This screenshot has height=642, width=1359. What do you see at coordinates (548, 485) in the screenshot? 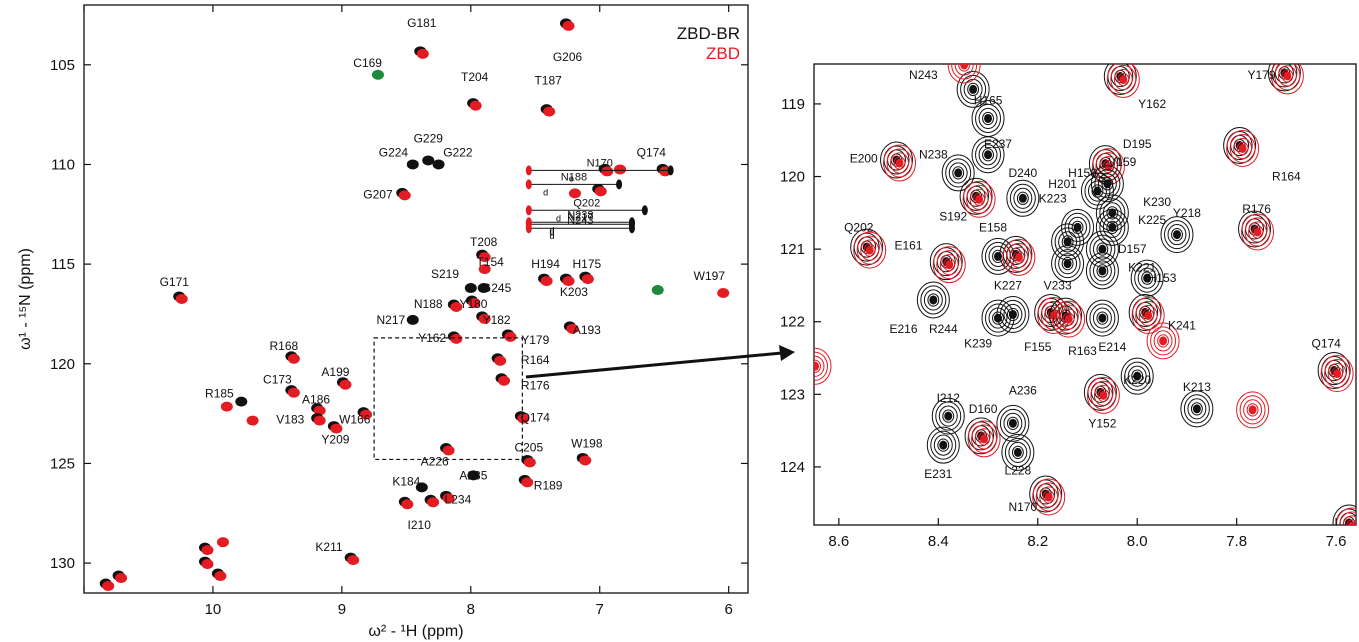
I see `peak-label: R189` at bounding box center [548, 485].